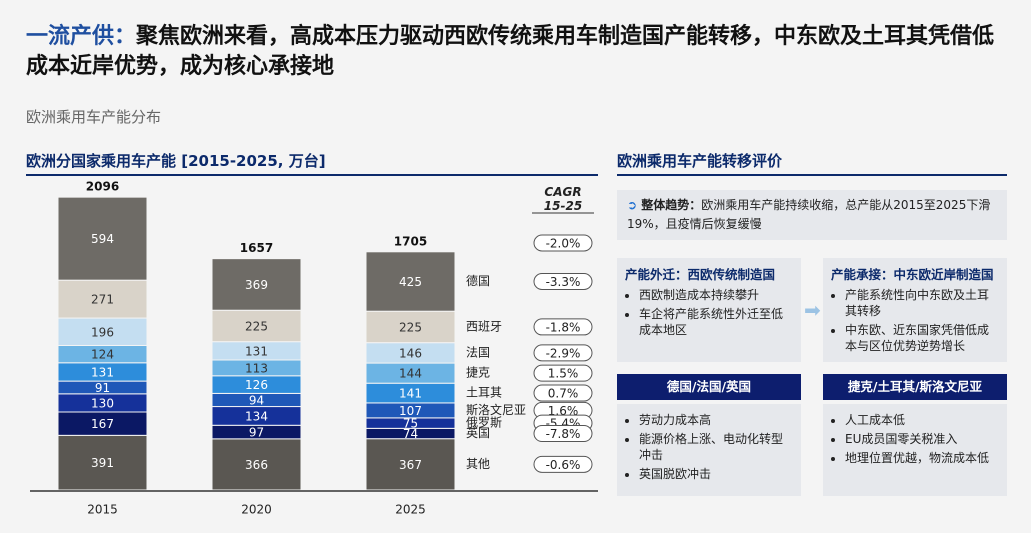 This screenshot has height=533, width=1031. What do you see at coordinates (102, 187) in the screenshot?
I see `total-label: 2096` at bounding box center [102, 187].